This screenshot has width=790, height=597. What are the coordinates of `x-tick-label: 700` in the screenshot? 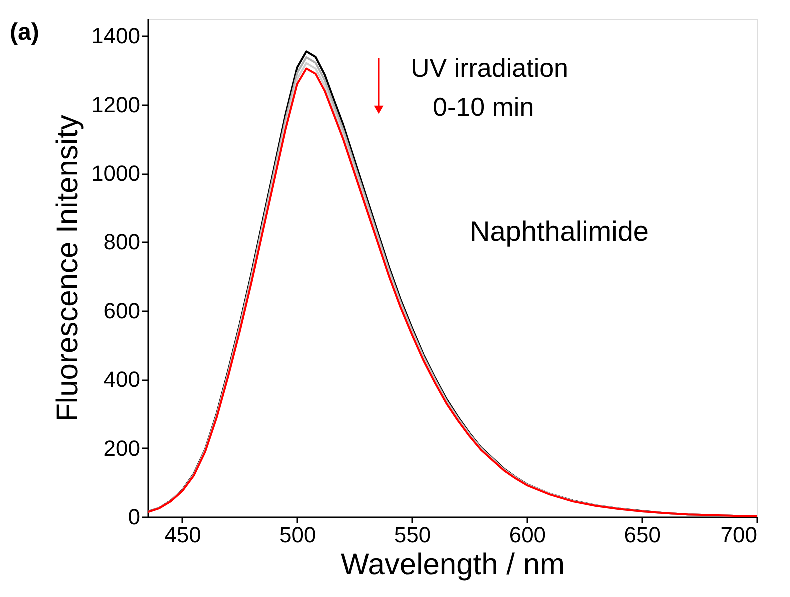 It's located at (739, 535).